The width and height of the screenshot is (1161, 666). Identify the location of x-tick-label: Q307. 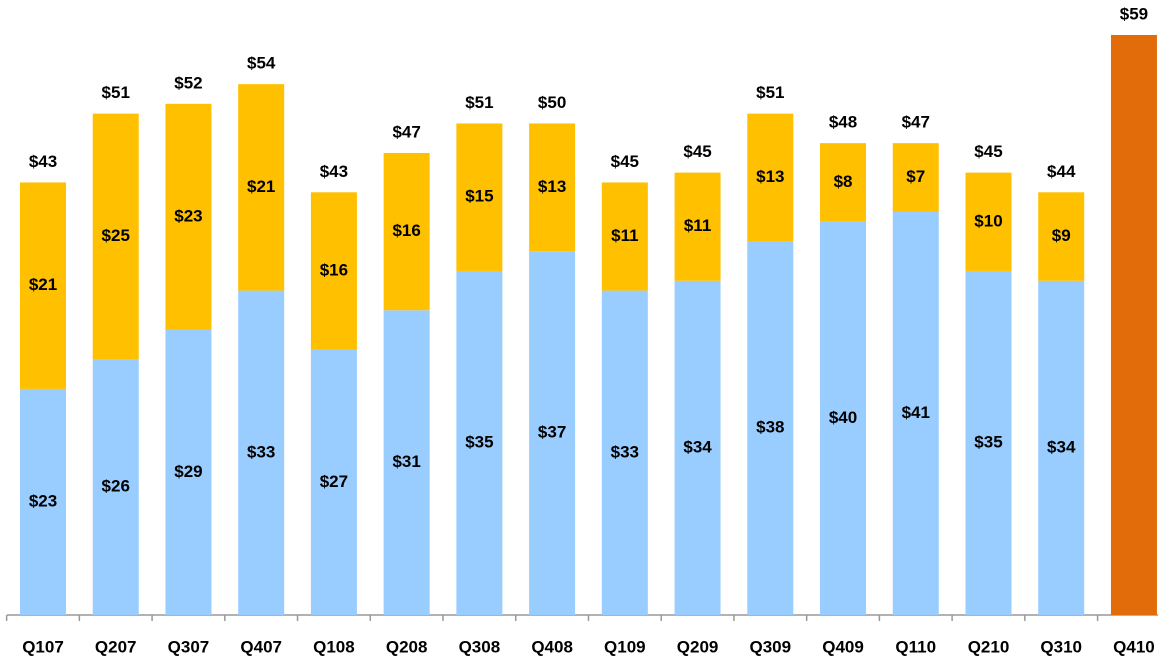
(189, 646).